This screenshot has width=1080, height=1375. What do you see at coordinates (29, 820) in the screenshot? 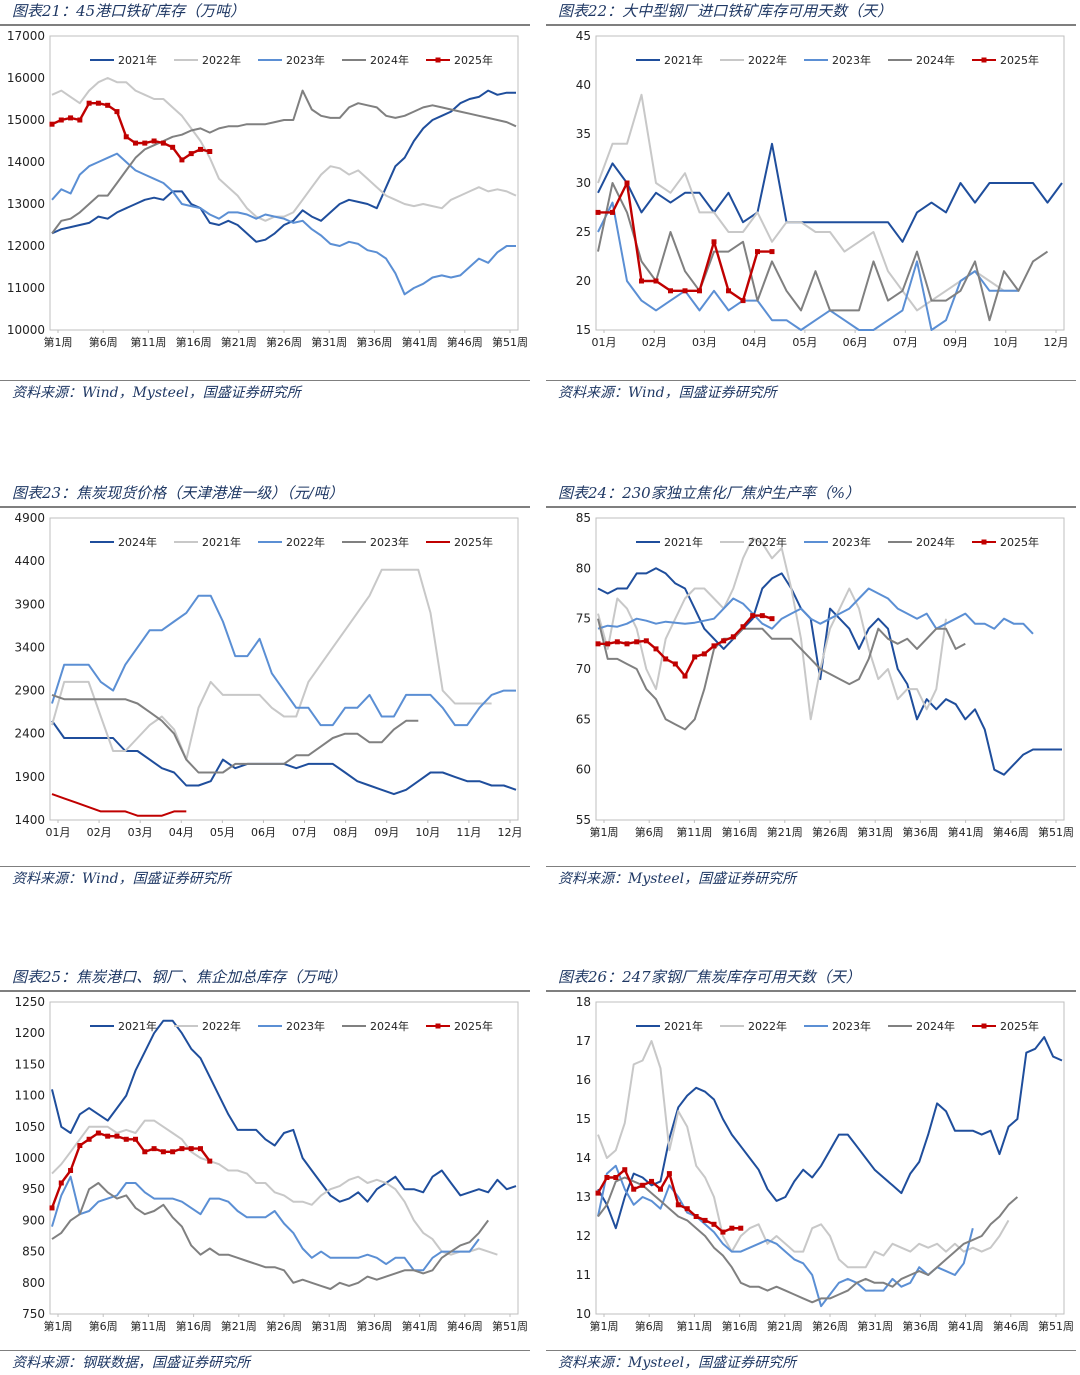
I see `y-tick-label: 1400` at bounding box center [29, 820].